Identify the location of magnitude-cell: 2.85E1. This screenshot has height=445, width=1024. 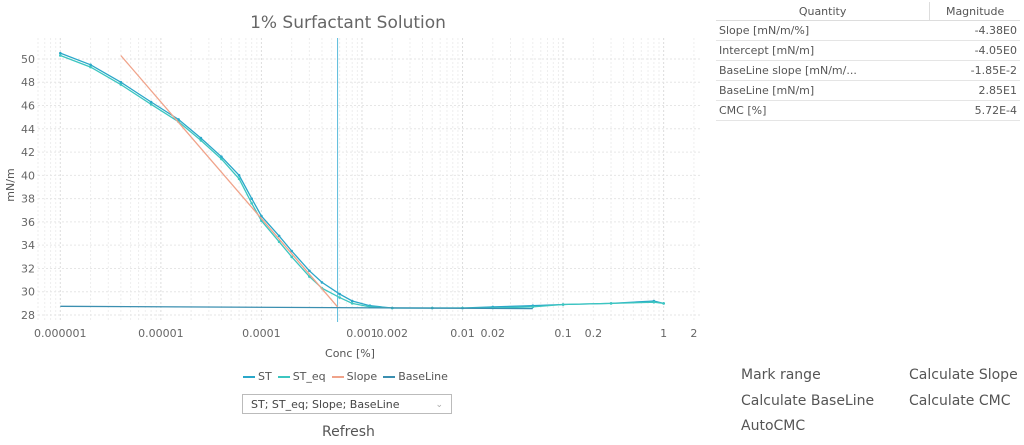
(974, 90).